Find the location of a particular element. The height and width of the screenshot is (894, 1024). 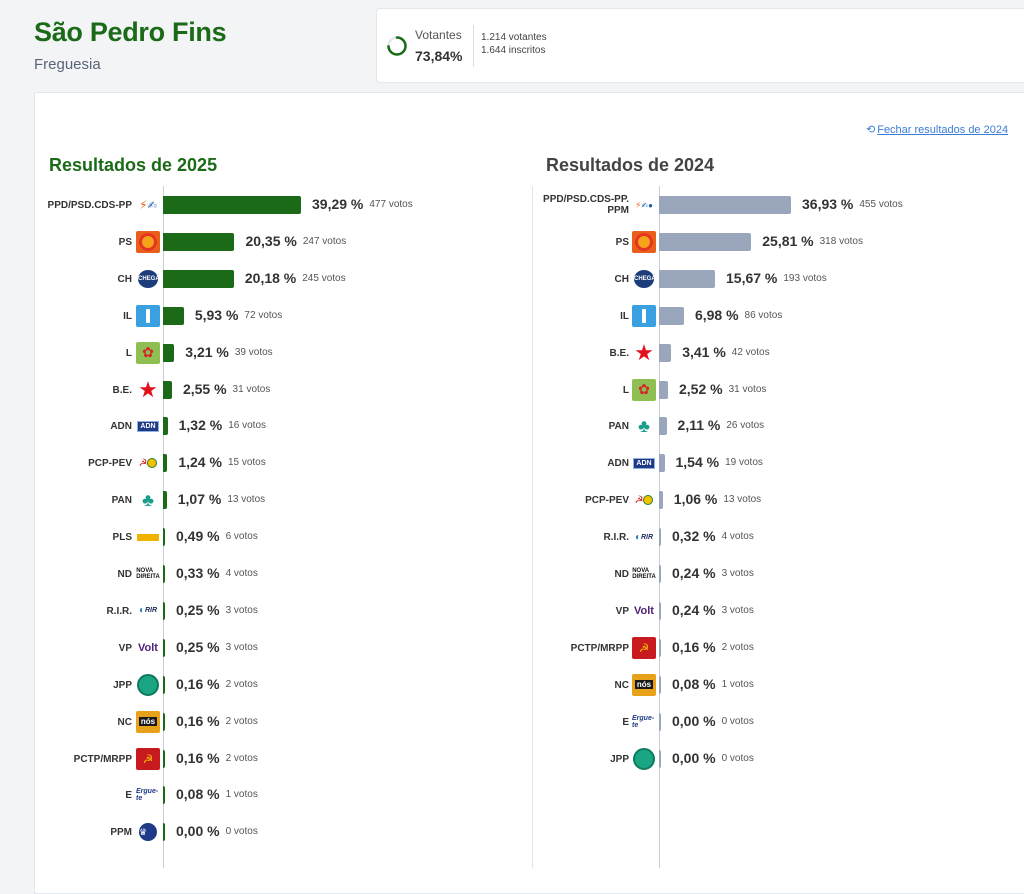

volt-logo: Volt is located at coordinates (148, 647).